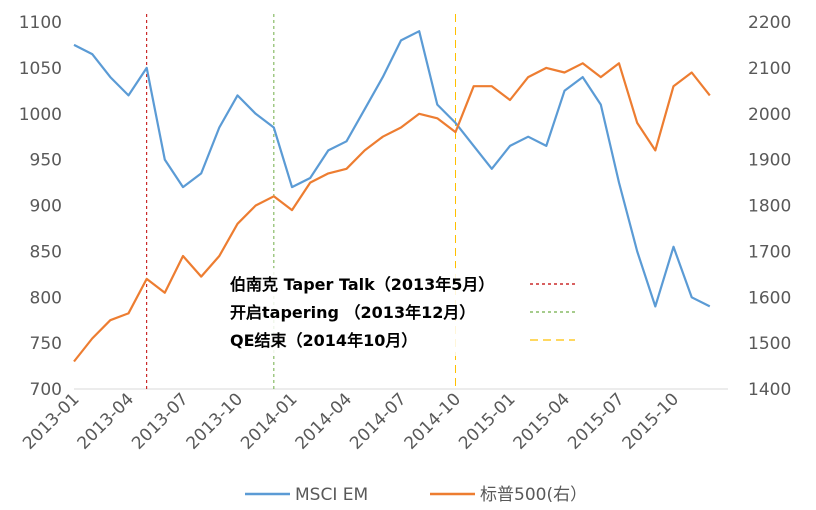 The width and height of the screenshot is (816, 510). Describe the element at coordinates (769, 207) in the screenshot. I see `y-right-tick-label: 1800` at that location.